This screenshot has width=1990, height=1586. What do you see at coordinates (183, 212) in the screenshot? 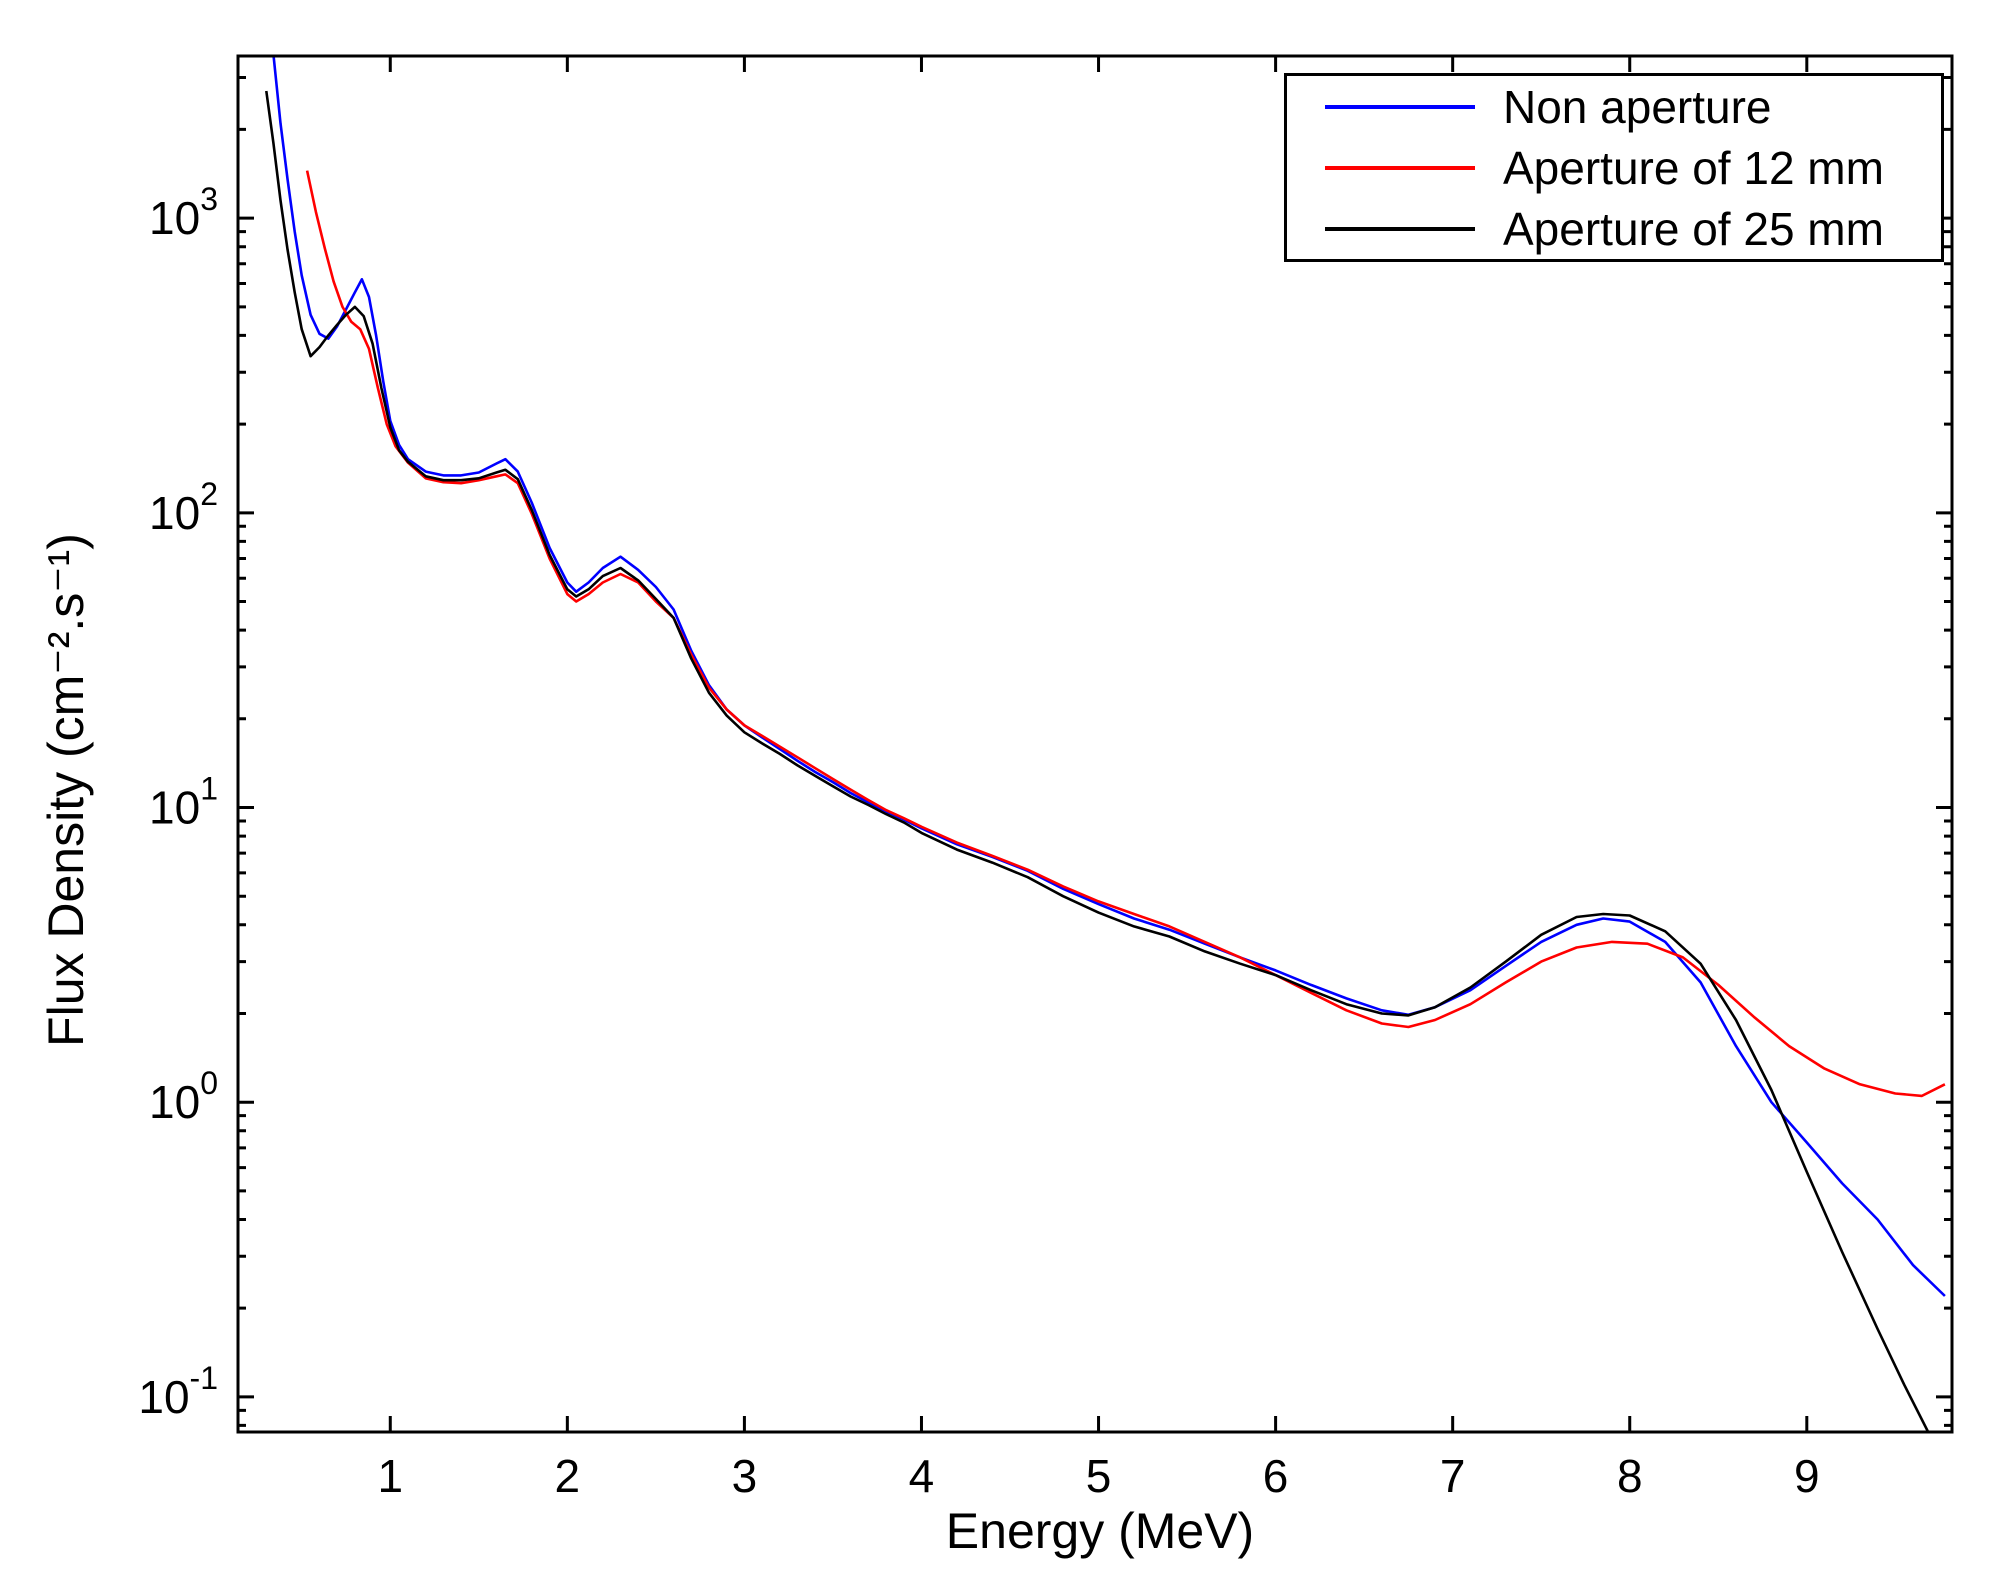
I see `y-tick-label: 10³` at bounding box center [183, 212].